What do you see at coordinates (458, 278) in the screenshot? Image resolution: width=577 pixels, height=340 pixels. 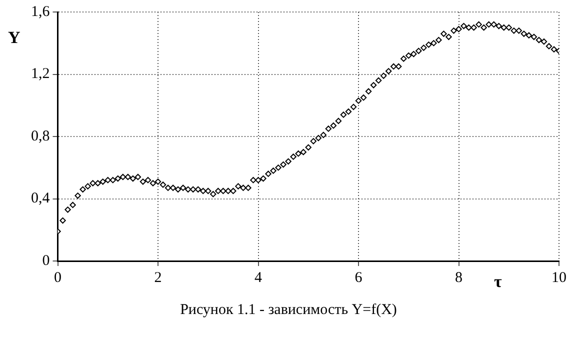 I see `x-tick-label: 8` at bounding box center [458, 278].